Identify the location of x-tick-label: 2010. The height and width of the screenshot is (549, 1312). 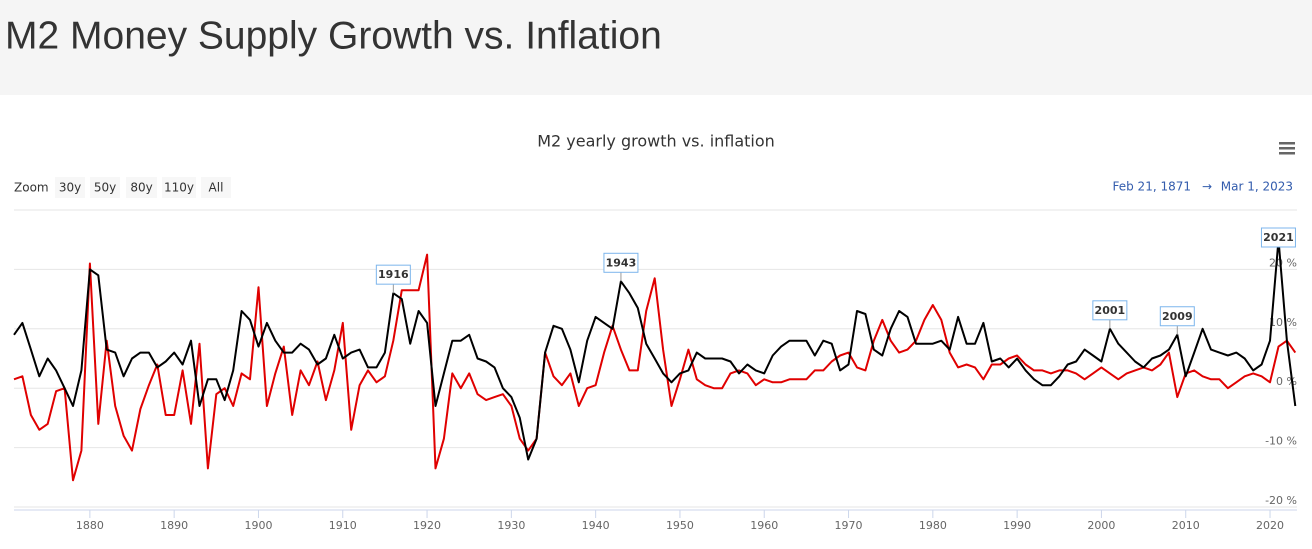
(1186, 525).